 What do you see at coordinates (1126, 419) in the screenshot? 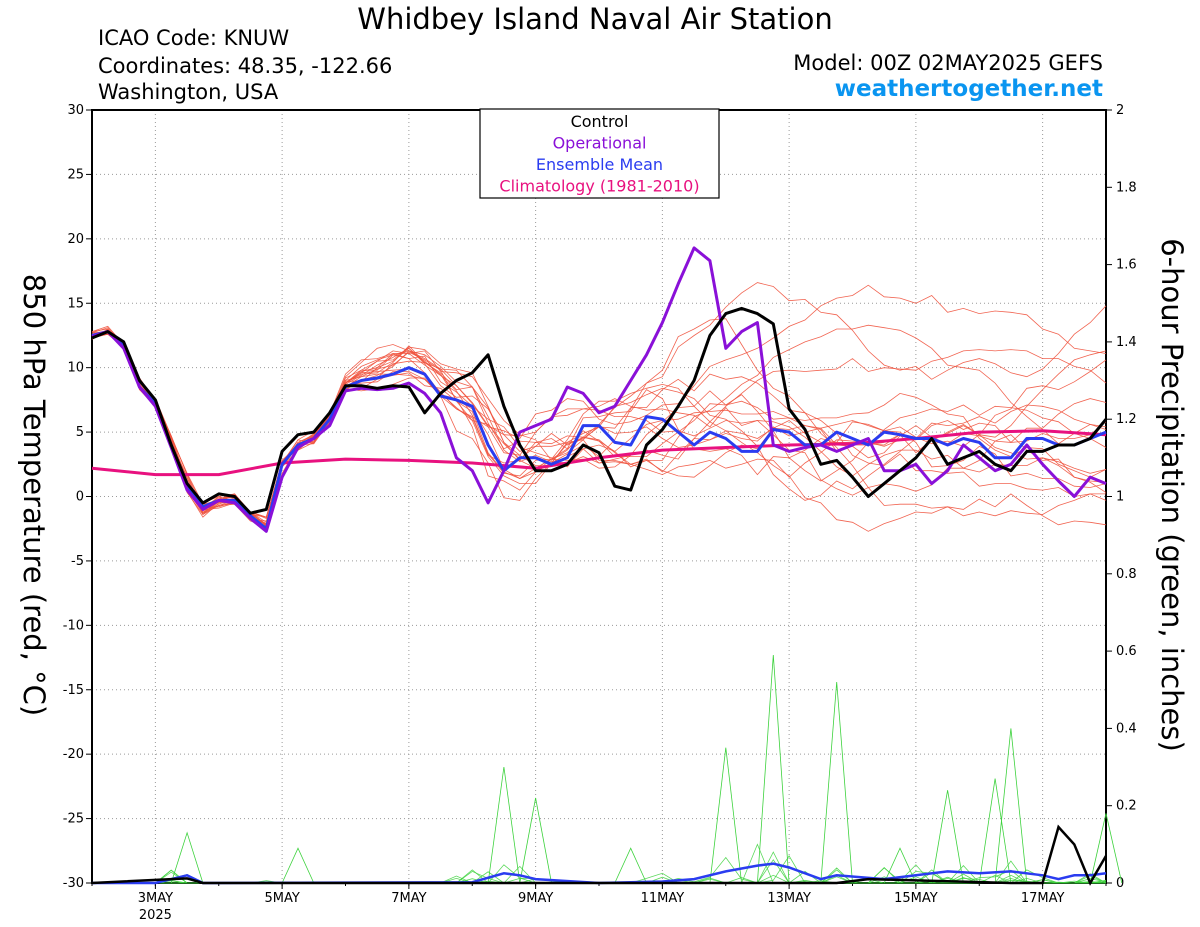
I see `y2-tick-label: 1.2` at bounding box center [1126, 419].